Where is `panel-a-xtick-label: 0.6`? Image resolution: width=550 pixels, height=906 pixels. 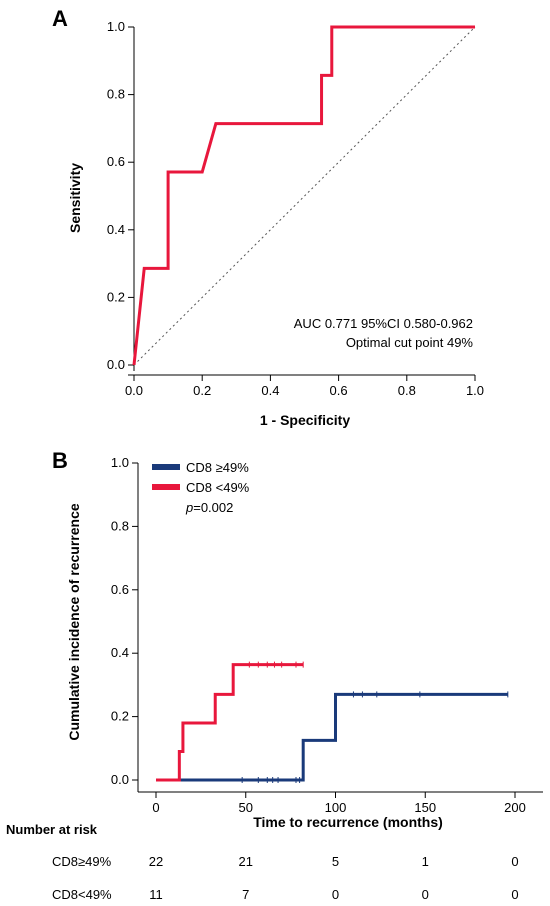 panel-a-xtick-label: 0.6 is located at coordinates (339, 390).